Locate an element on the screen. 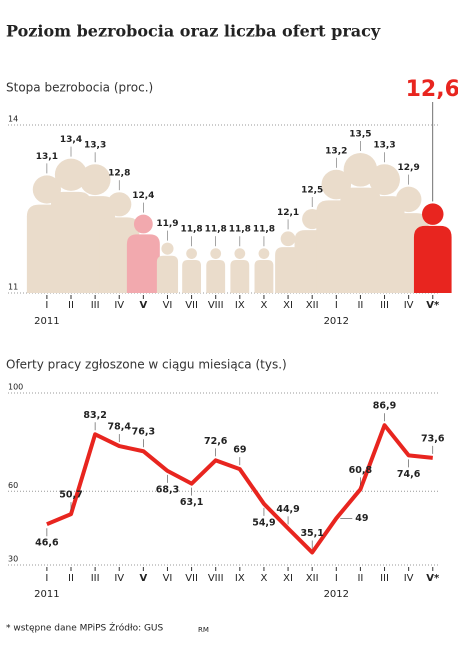 The height and width of the screenshot is (646, 458). value-label: 35,1 is located at coordinates (311, 533).